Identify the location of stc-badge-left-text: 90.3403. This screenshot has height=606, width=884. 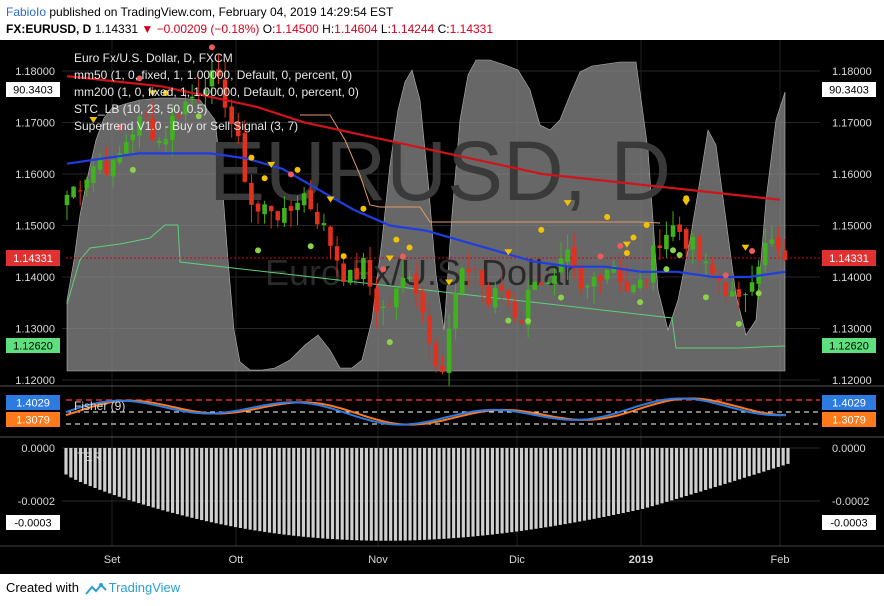
(33, 91).